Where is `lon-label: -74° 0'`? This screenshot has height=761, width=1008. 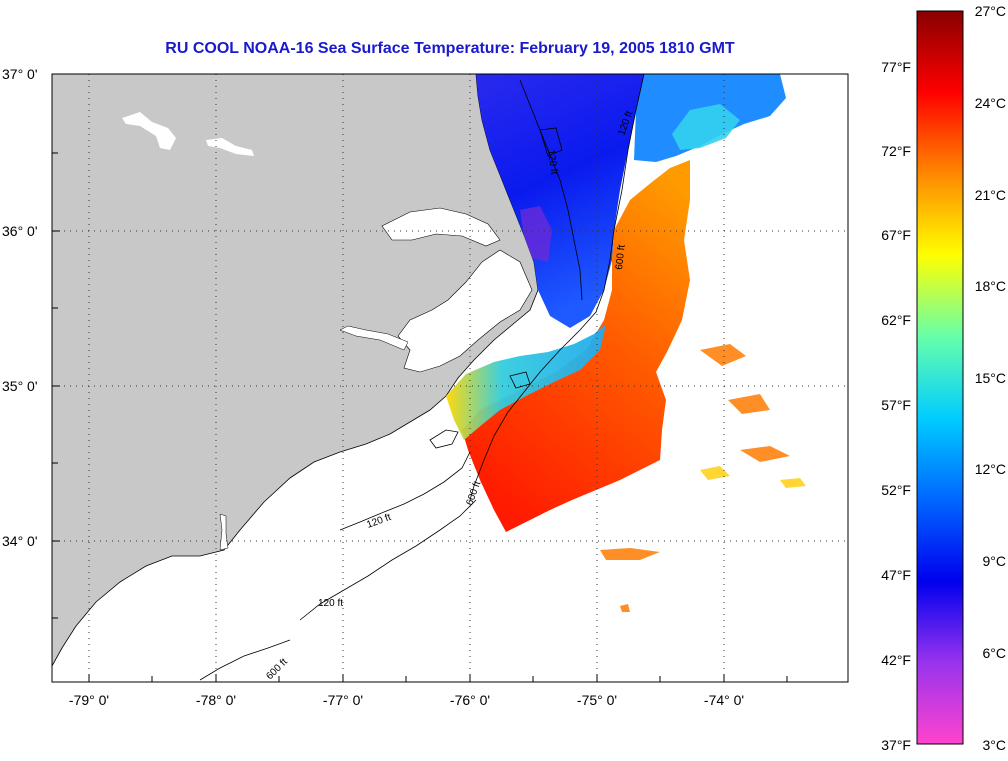
lon-label: -74° 0' is located at coordinates (724, 700).